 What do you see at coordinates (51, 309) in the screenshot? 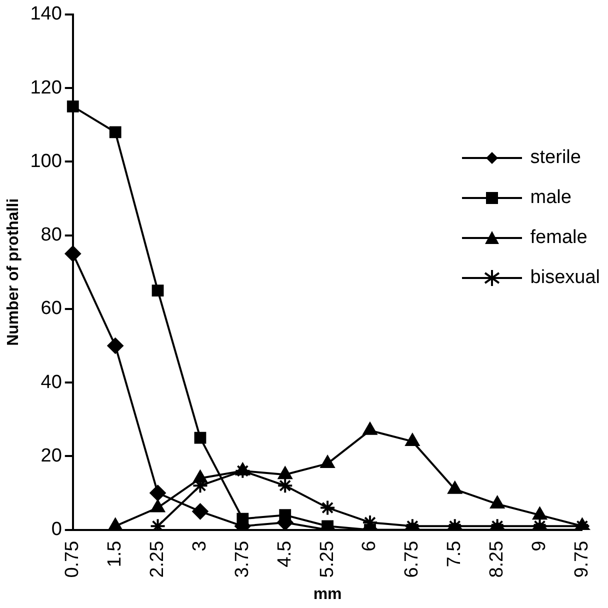
I see `y-tick-label: 60` at bounding box center [51, 309].